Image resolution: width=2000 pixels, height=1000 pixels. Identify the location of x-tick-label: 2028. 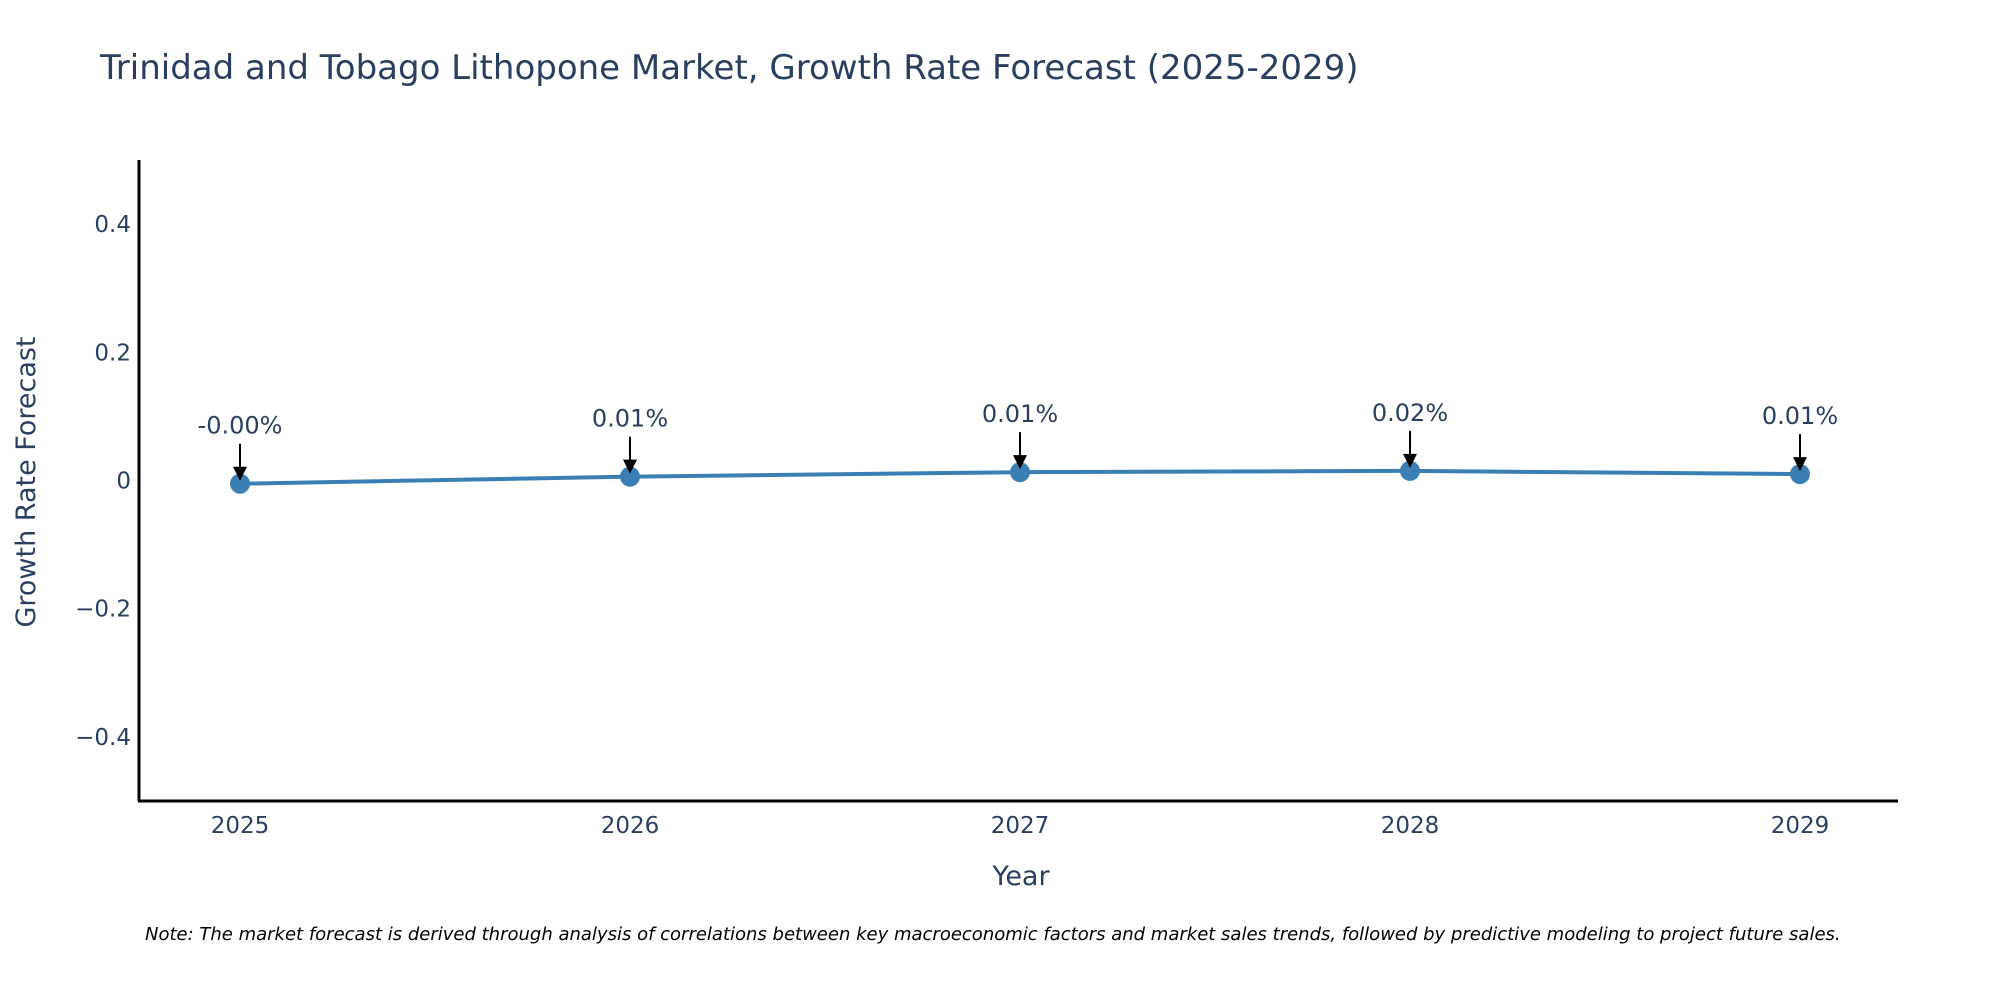
(1410, 826).